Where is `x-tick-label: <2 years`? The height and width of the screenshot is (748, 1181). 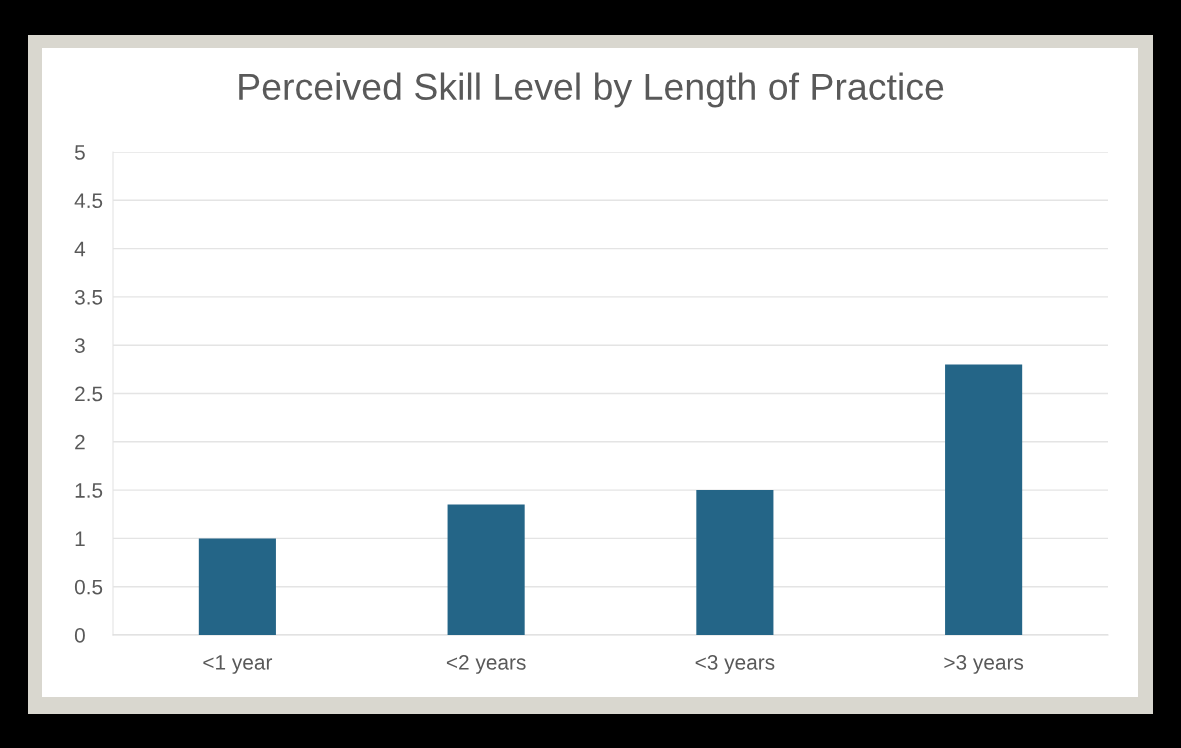 x-tick-label: <2 years is located at coordinates (486, 664).